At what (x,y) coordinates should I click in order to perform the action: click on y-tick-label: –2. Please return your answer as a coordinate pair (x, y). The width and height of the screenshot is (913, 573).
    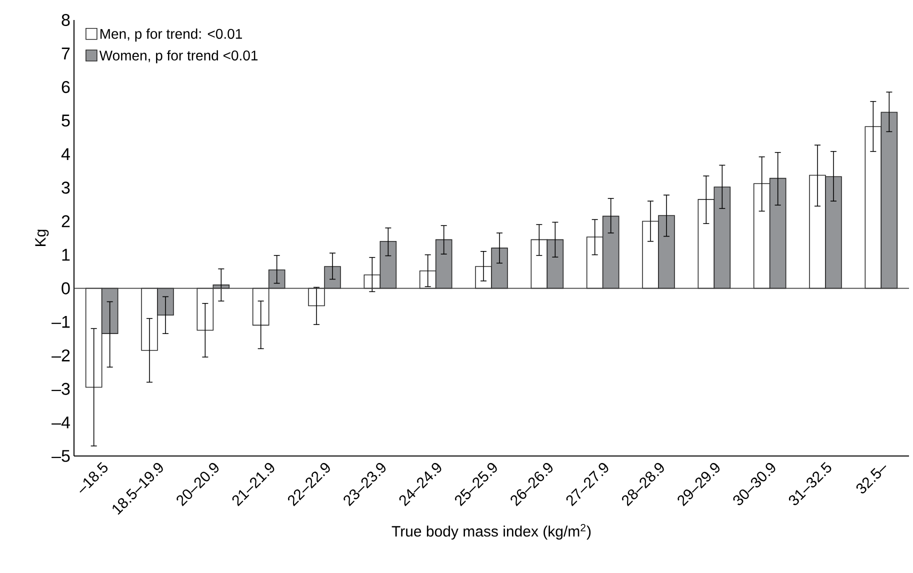
    Looking at the image, I should click on (61, 355).